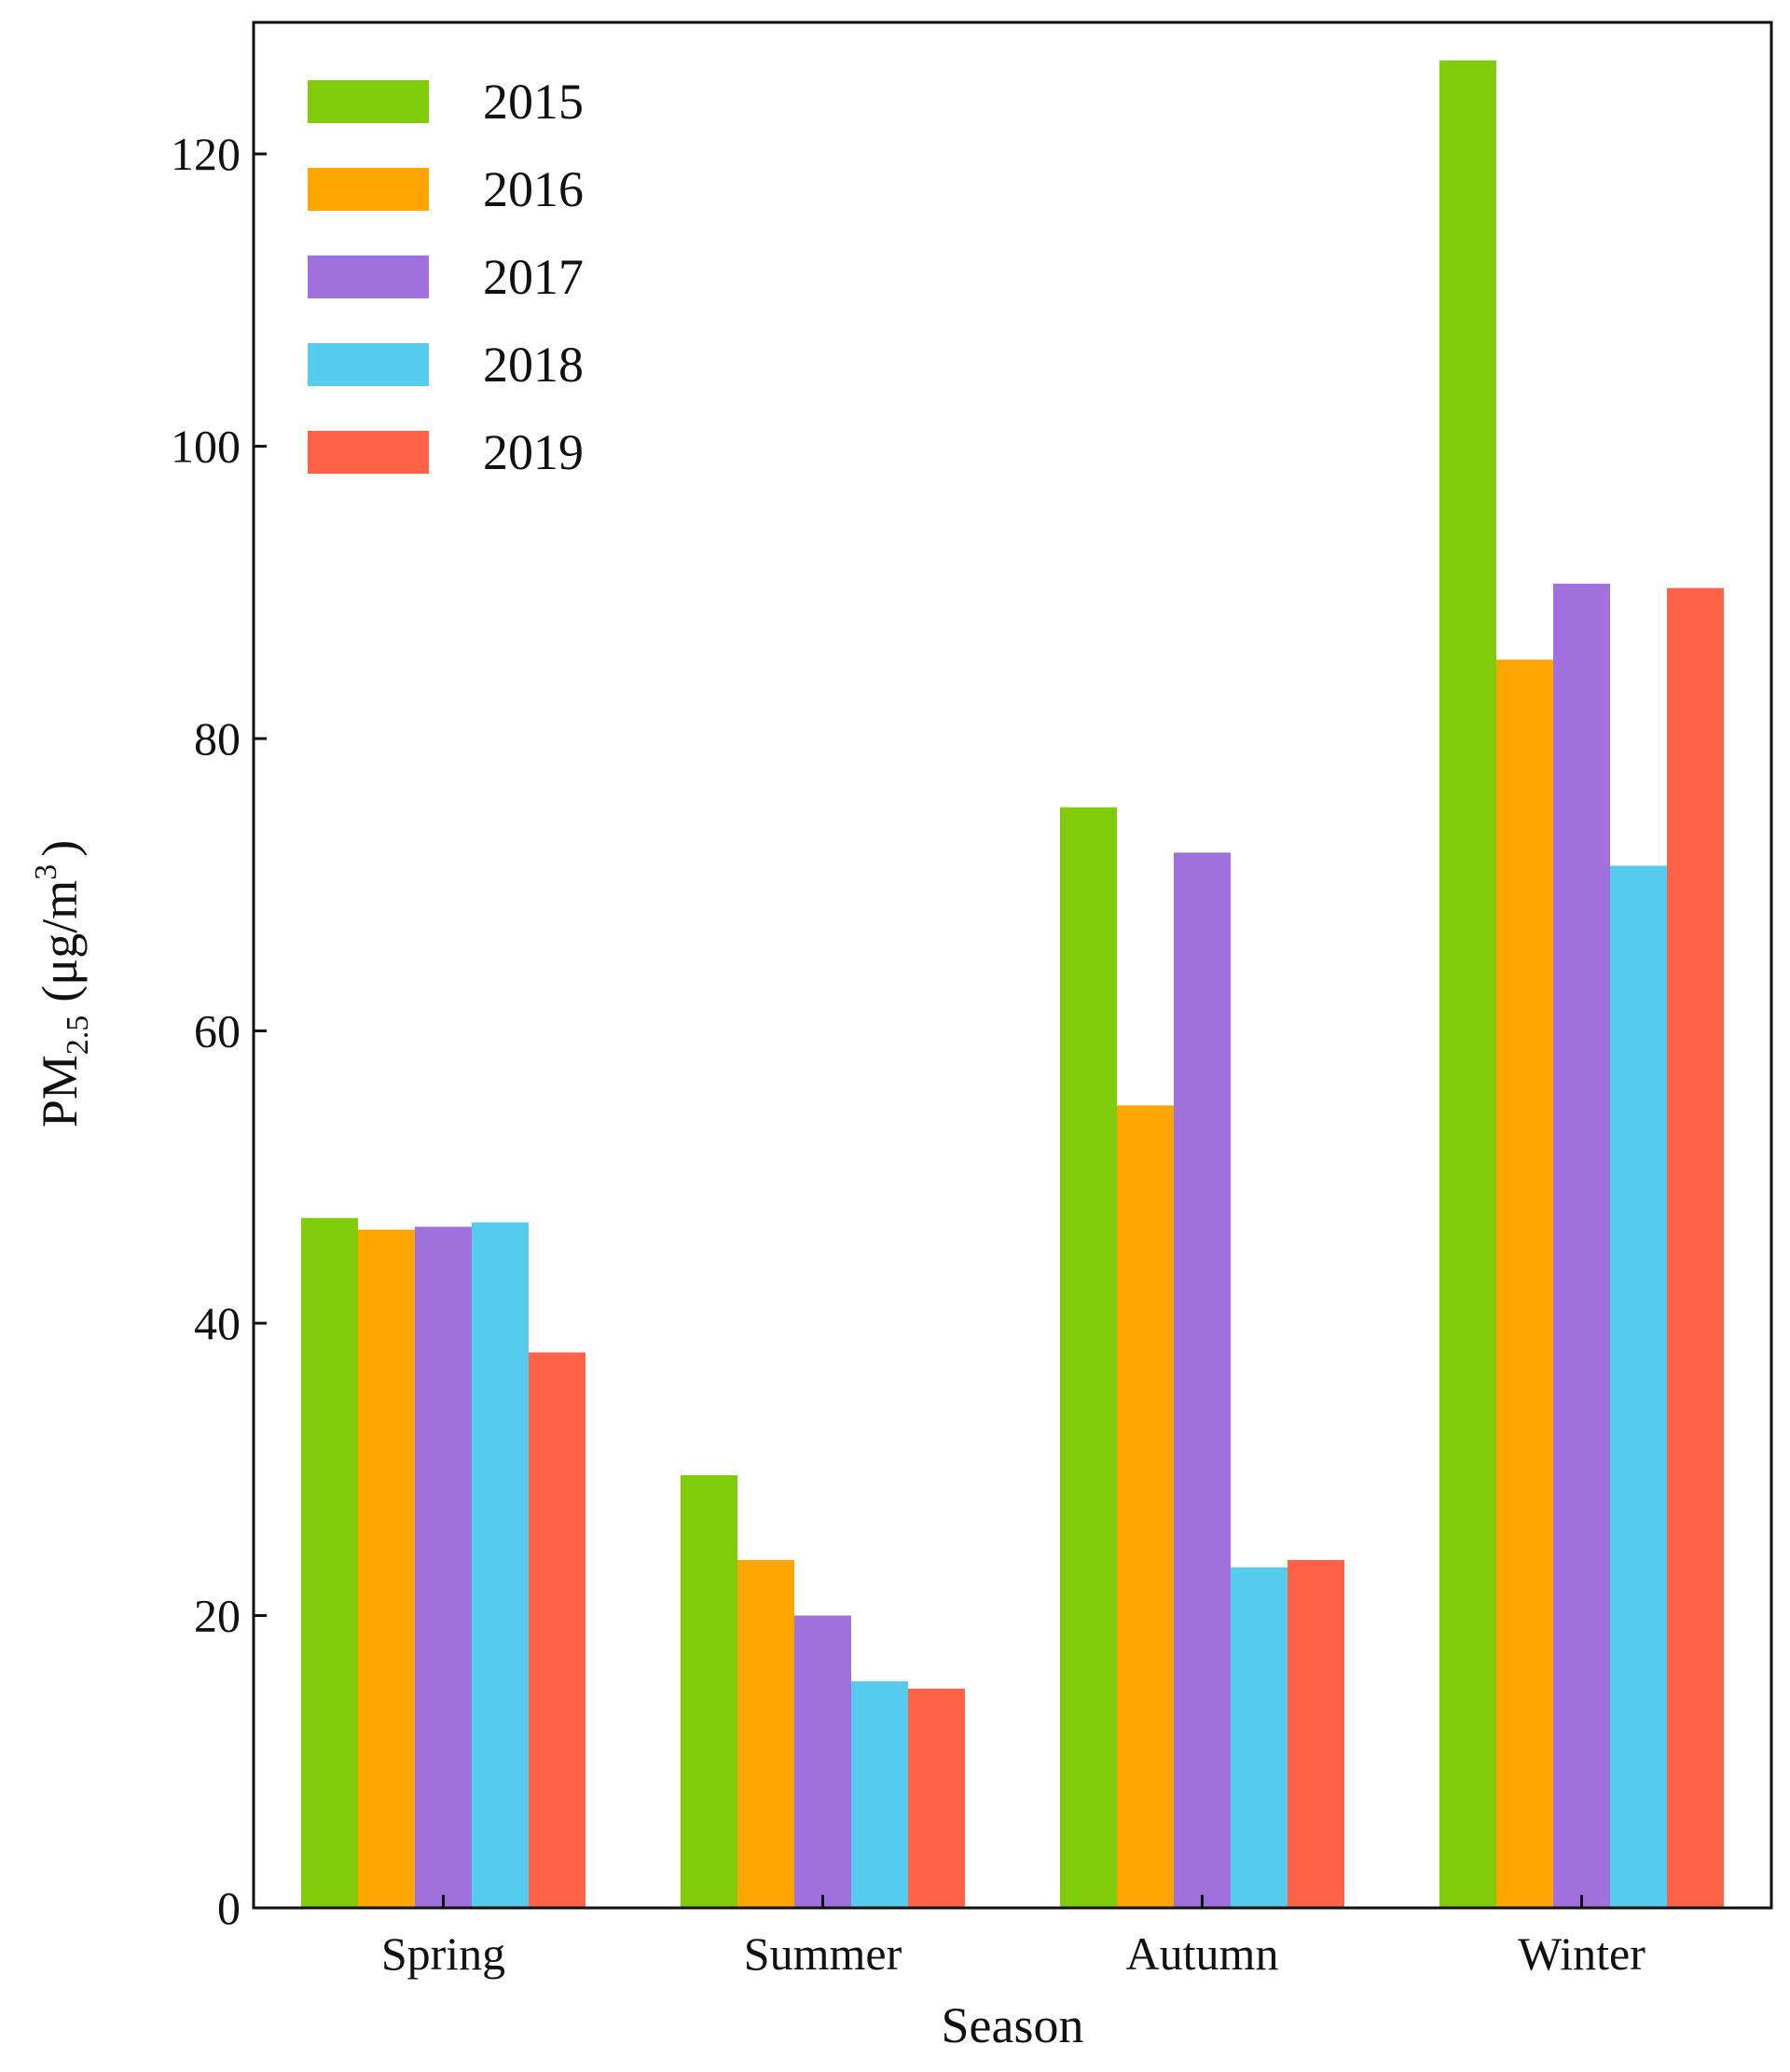 This screenshot has width=1790, height=2072. What do you see at coordinates (443, 1953) in the screenshot?
I see `x-tick-label-spring: Spring` at bounding box center [443, 1953].